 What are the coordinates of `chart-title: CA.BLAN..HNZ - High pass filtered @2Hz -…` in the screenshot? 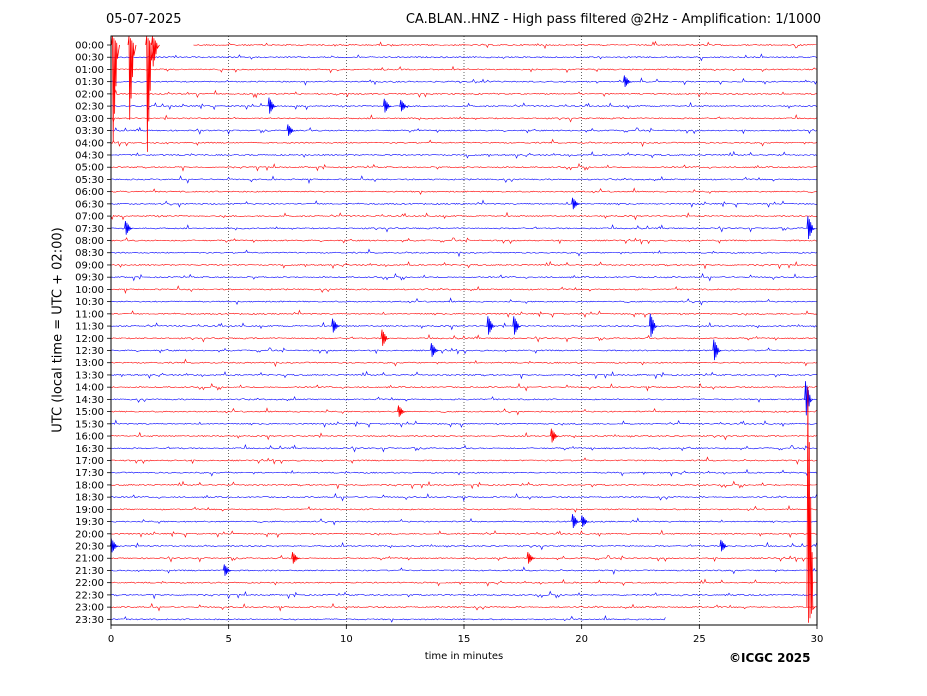 It's located at (613, 19).